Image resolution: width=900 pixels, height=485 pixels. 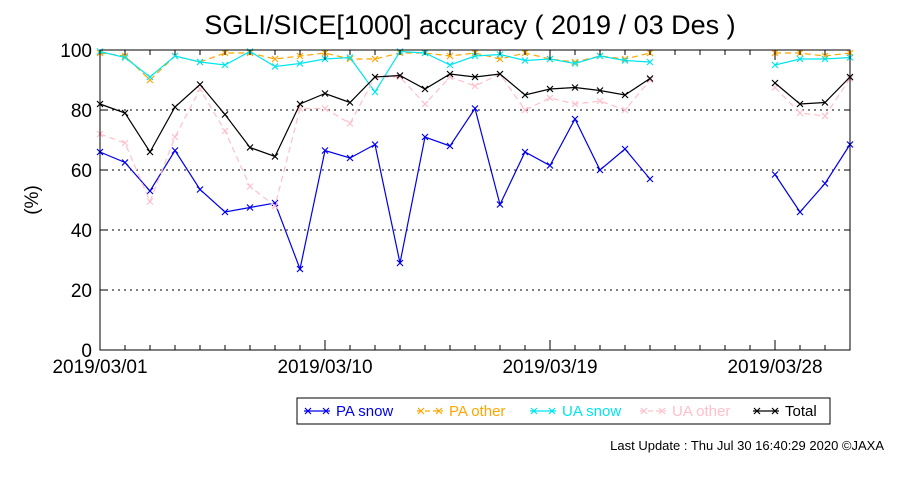 What do you see at coordinates (364, 411) in the screenshot?
I see `legend-label-pa-snow: PA snow` at bounding box center [364, 411].